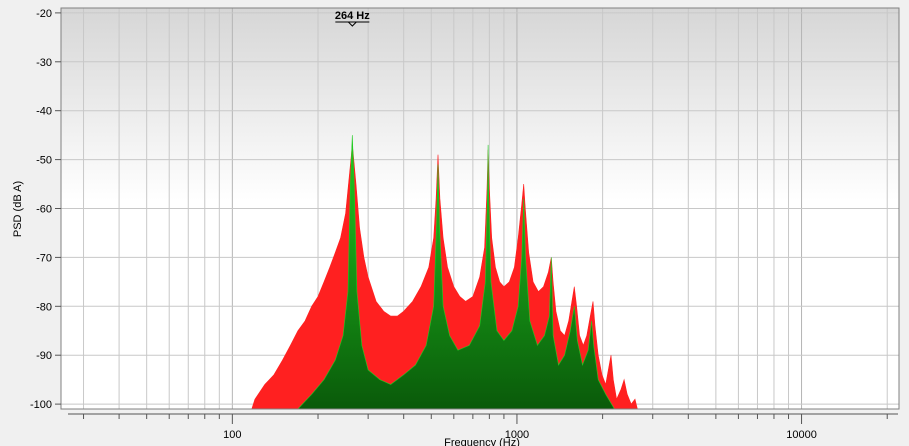 The height and width of the screenshot is (446, 909). Describe the element at coordinates (44, 112) in the screenshot. I see `y-tick-label: -40` at that location.